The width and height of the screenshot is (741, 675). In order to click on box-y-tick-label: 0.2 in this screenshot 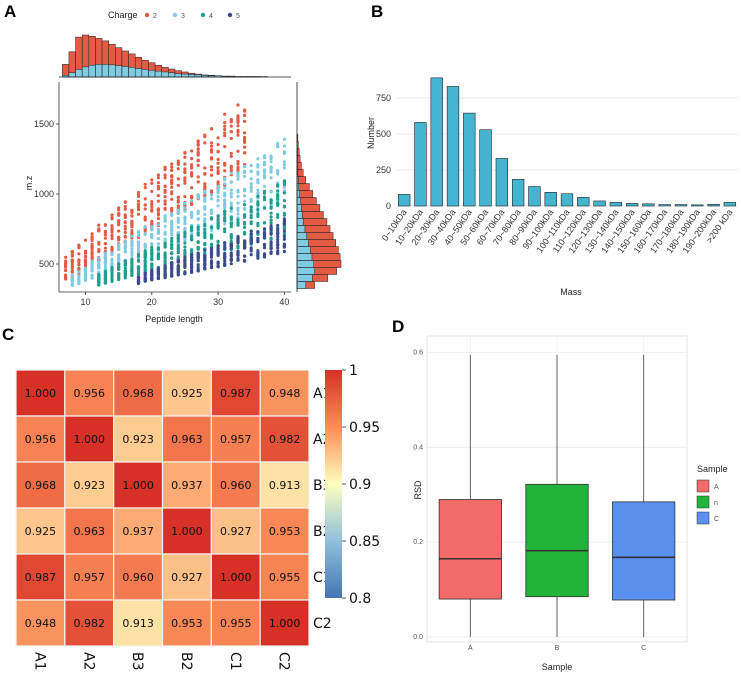, I will do `click(418, 542)`.